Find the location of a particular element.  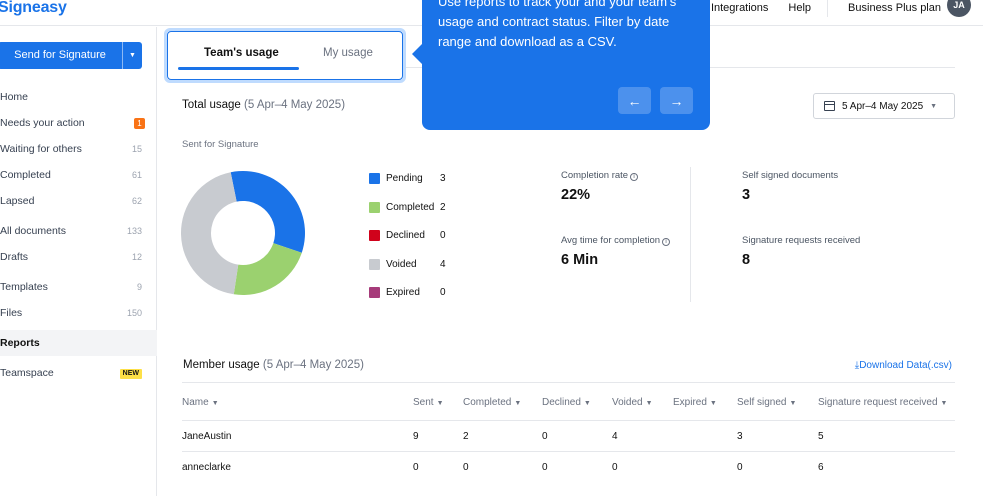

col-name: Name ▼ is located at coordinates (200, 402).